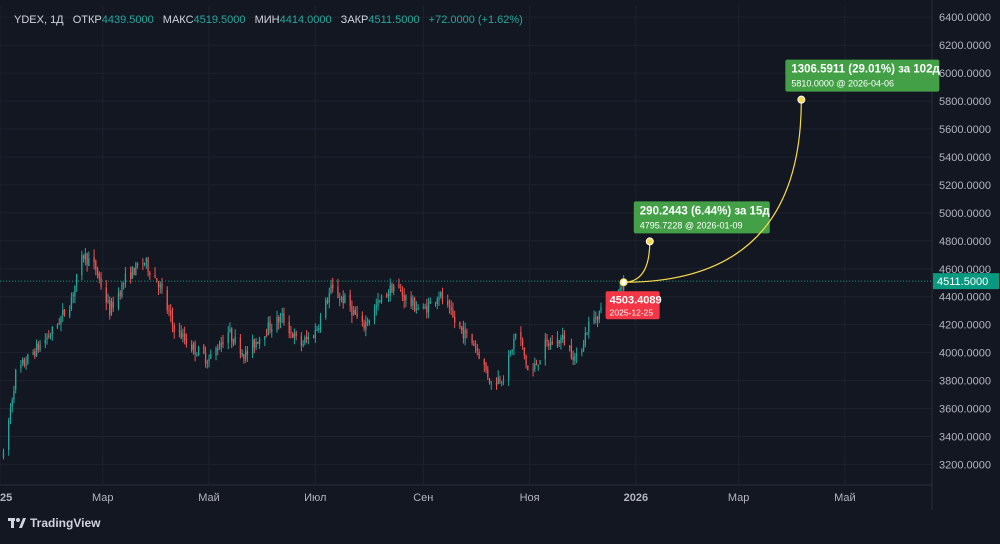 Image resolution: width=1000 pixels, height=544 pixels. I want to click on price-tick-label: 4000.0000, so click(965, 354).